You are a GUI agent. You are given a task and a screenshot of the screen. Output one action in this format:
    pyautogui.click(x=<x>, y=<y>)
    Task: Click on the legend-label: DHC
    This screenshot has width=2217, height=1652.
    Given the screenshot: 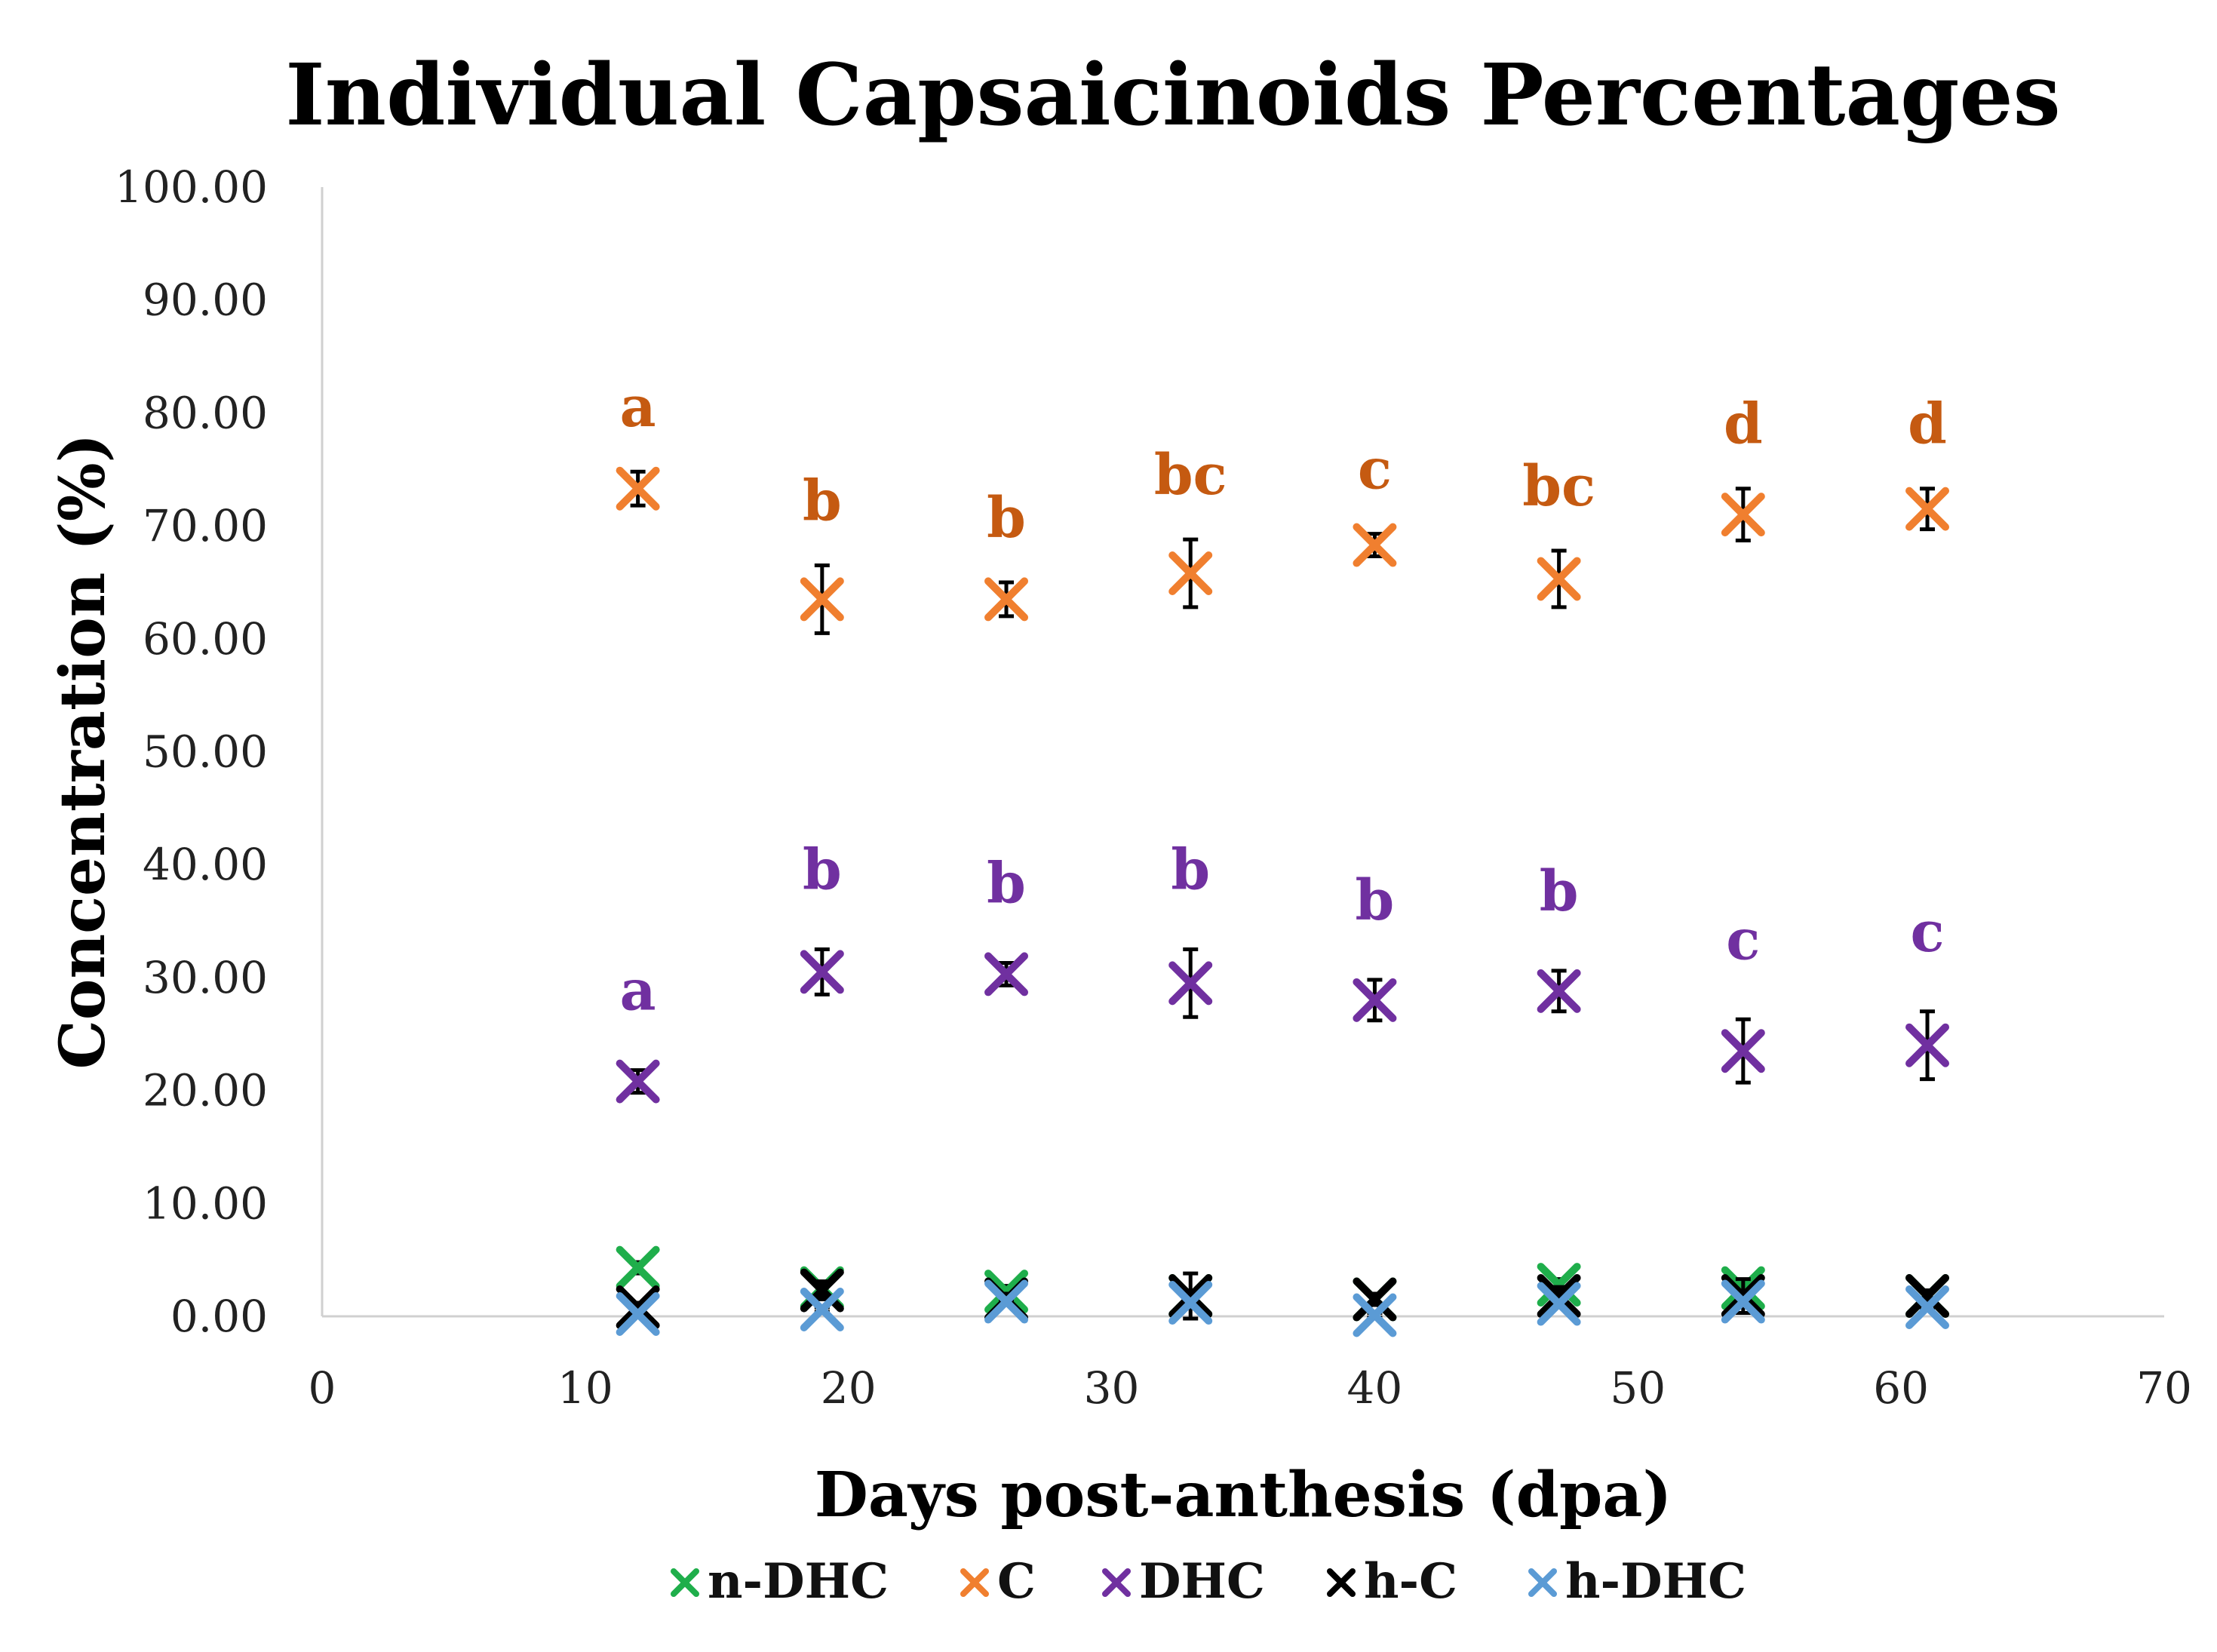 What is the action you would take?
    pyautogui.click(x=1202, y=1581)
    